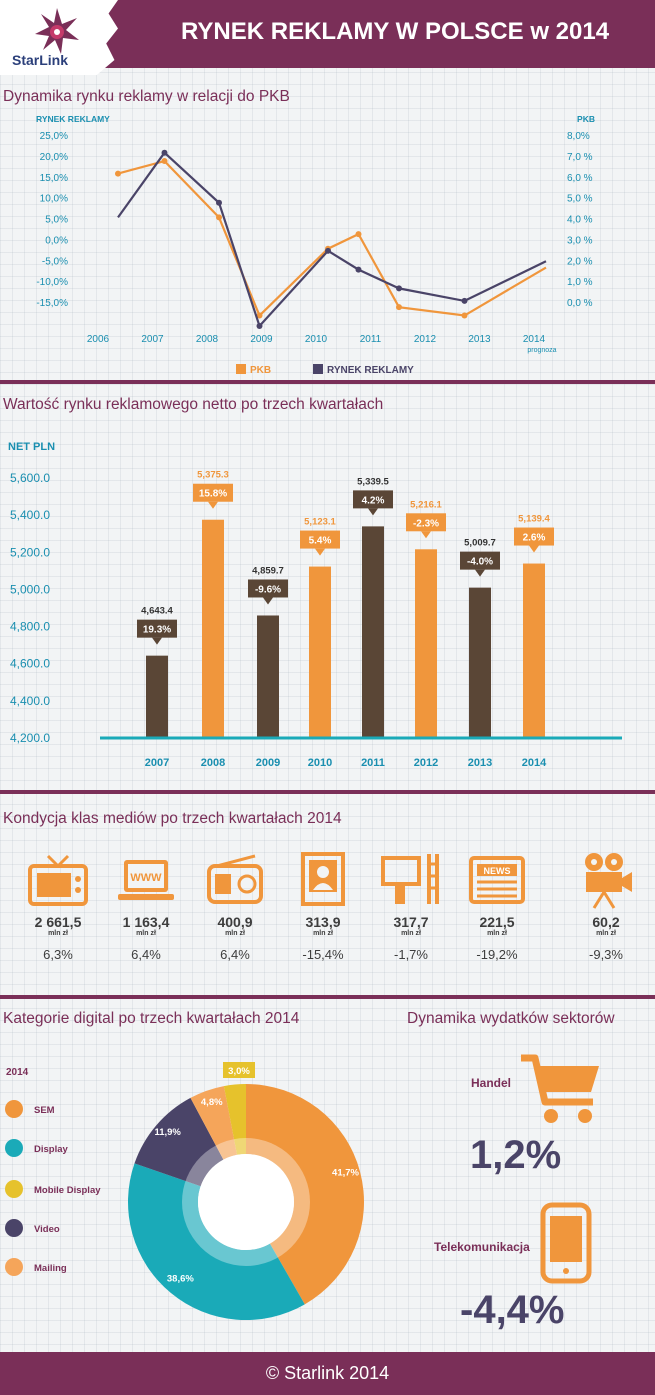 The width and height of the screenshot is (655, 1395). I want to click on cinema-camera-icon, so click(606, 880).